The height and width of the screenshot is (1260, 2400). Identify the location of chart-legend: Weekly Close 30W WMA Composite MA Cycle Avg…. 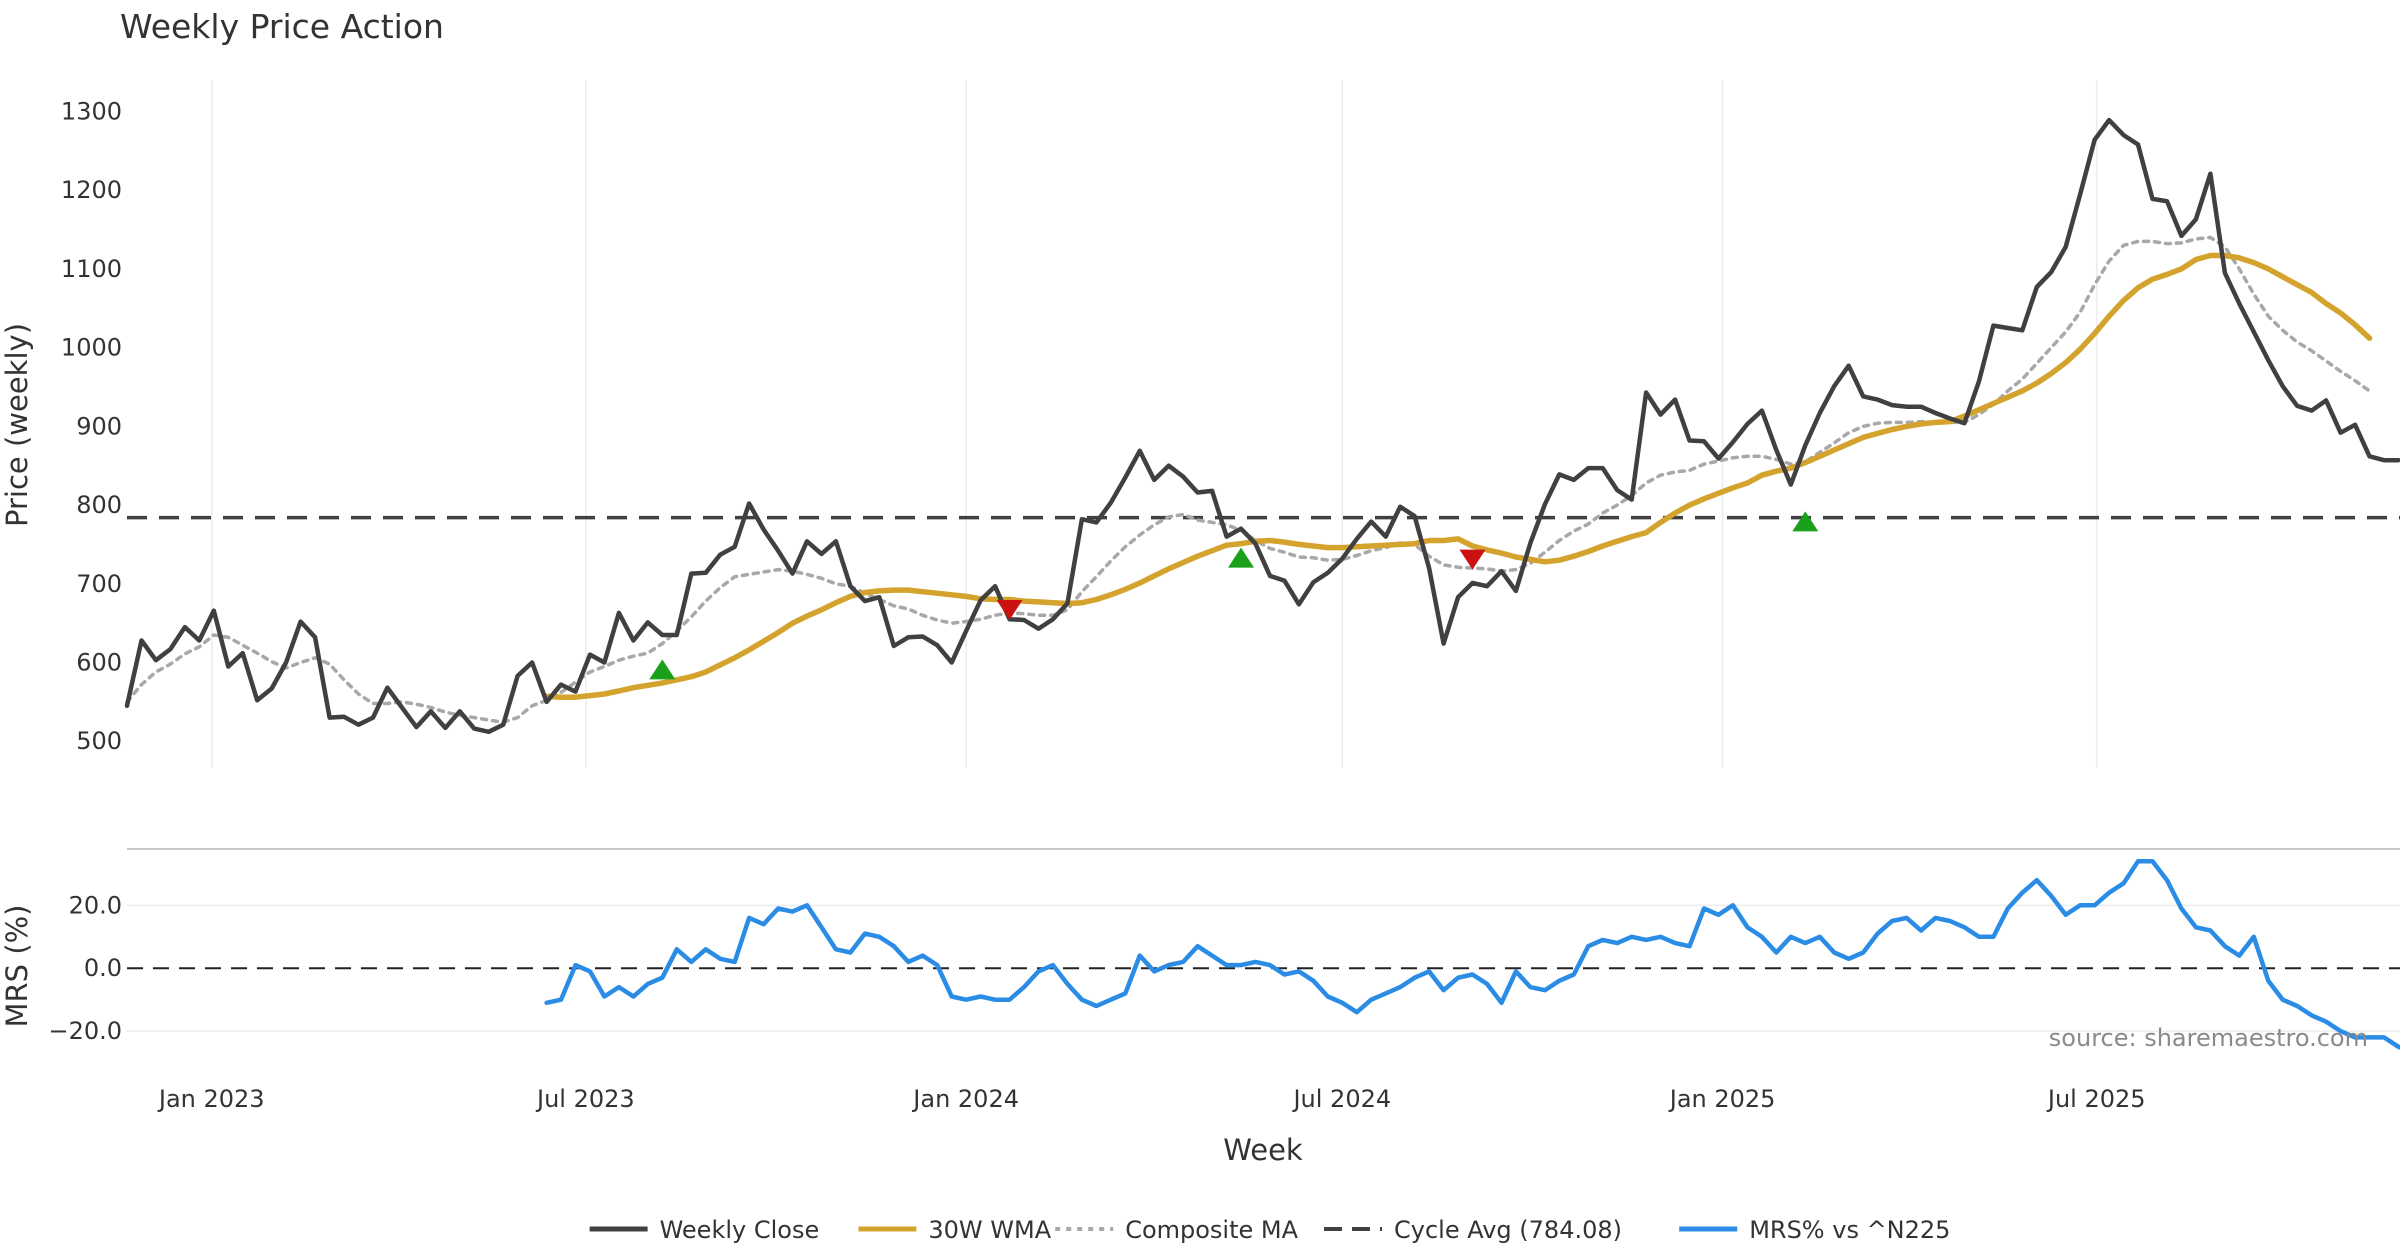
(1269, 1230).